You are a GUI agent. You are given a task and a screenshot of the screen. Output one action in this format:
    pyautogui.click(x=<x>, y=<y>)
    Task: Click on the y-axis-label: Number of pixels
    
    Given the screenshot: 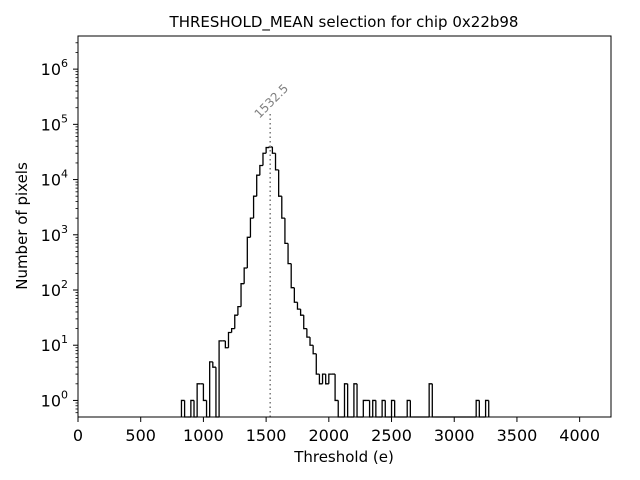 What is the action you would take?
    pyautogui.click(x=22, y=226)
    